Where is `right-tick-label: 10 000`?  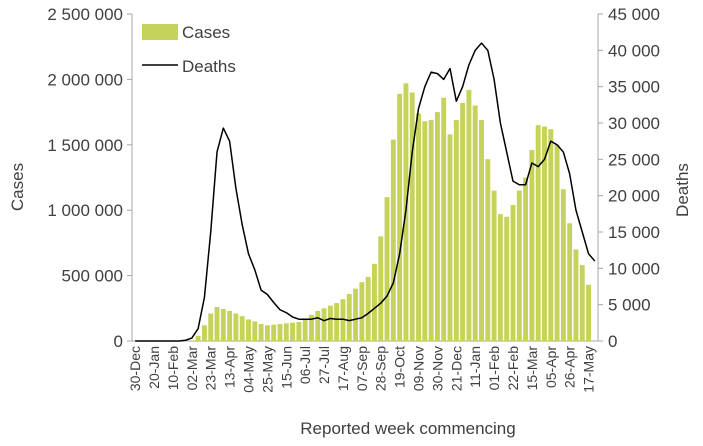
right-tick-label: 10 000 is located at coordinates (634, 268).